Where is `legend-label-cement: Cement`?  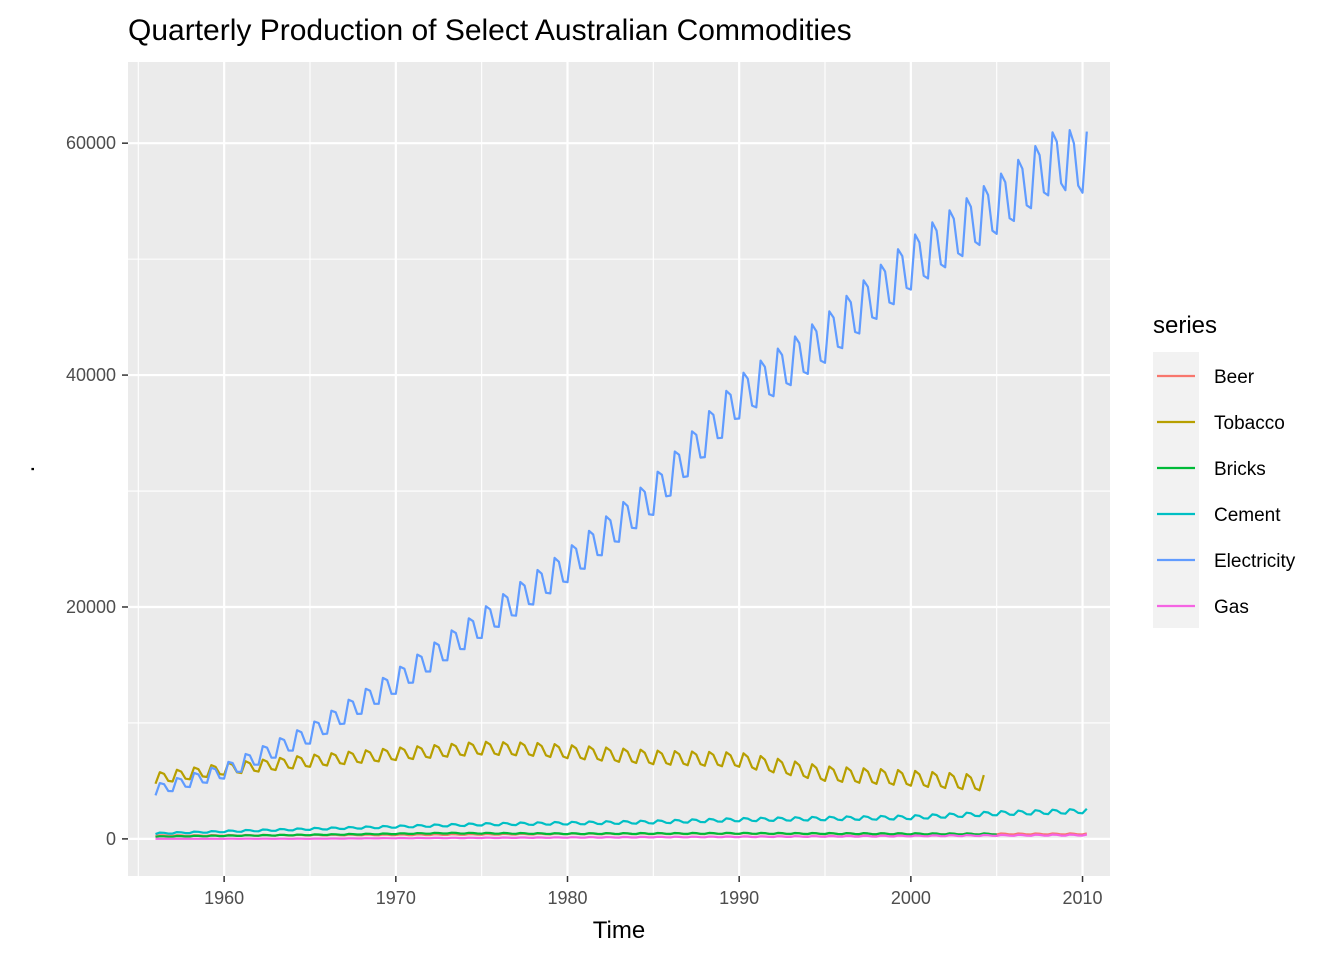
legend-label-cement: Cement is located at coordinates (1247, 515).